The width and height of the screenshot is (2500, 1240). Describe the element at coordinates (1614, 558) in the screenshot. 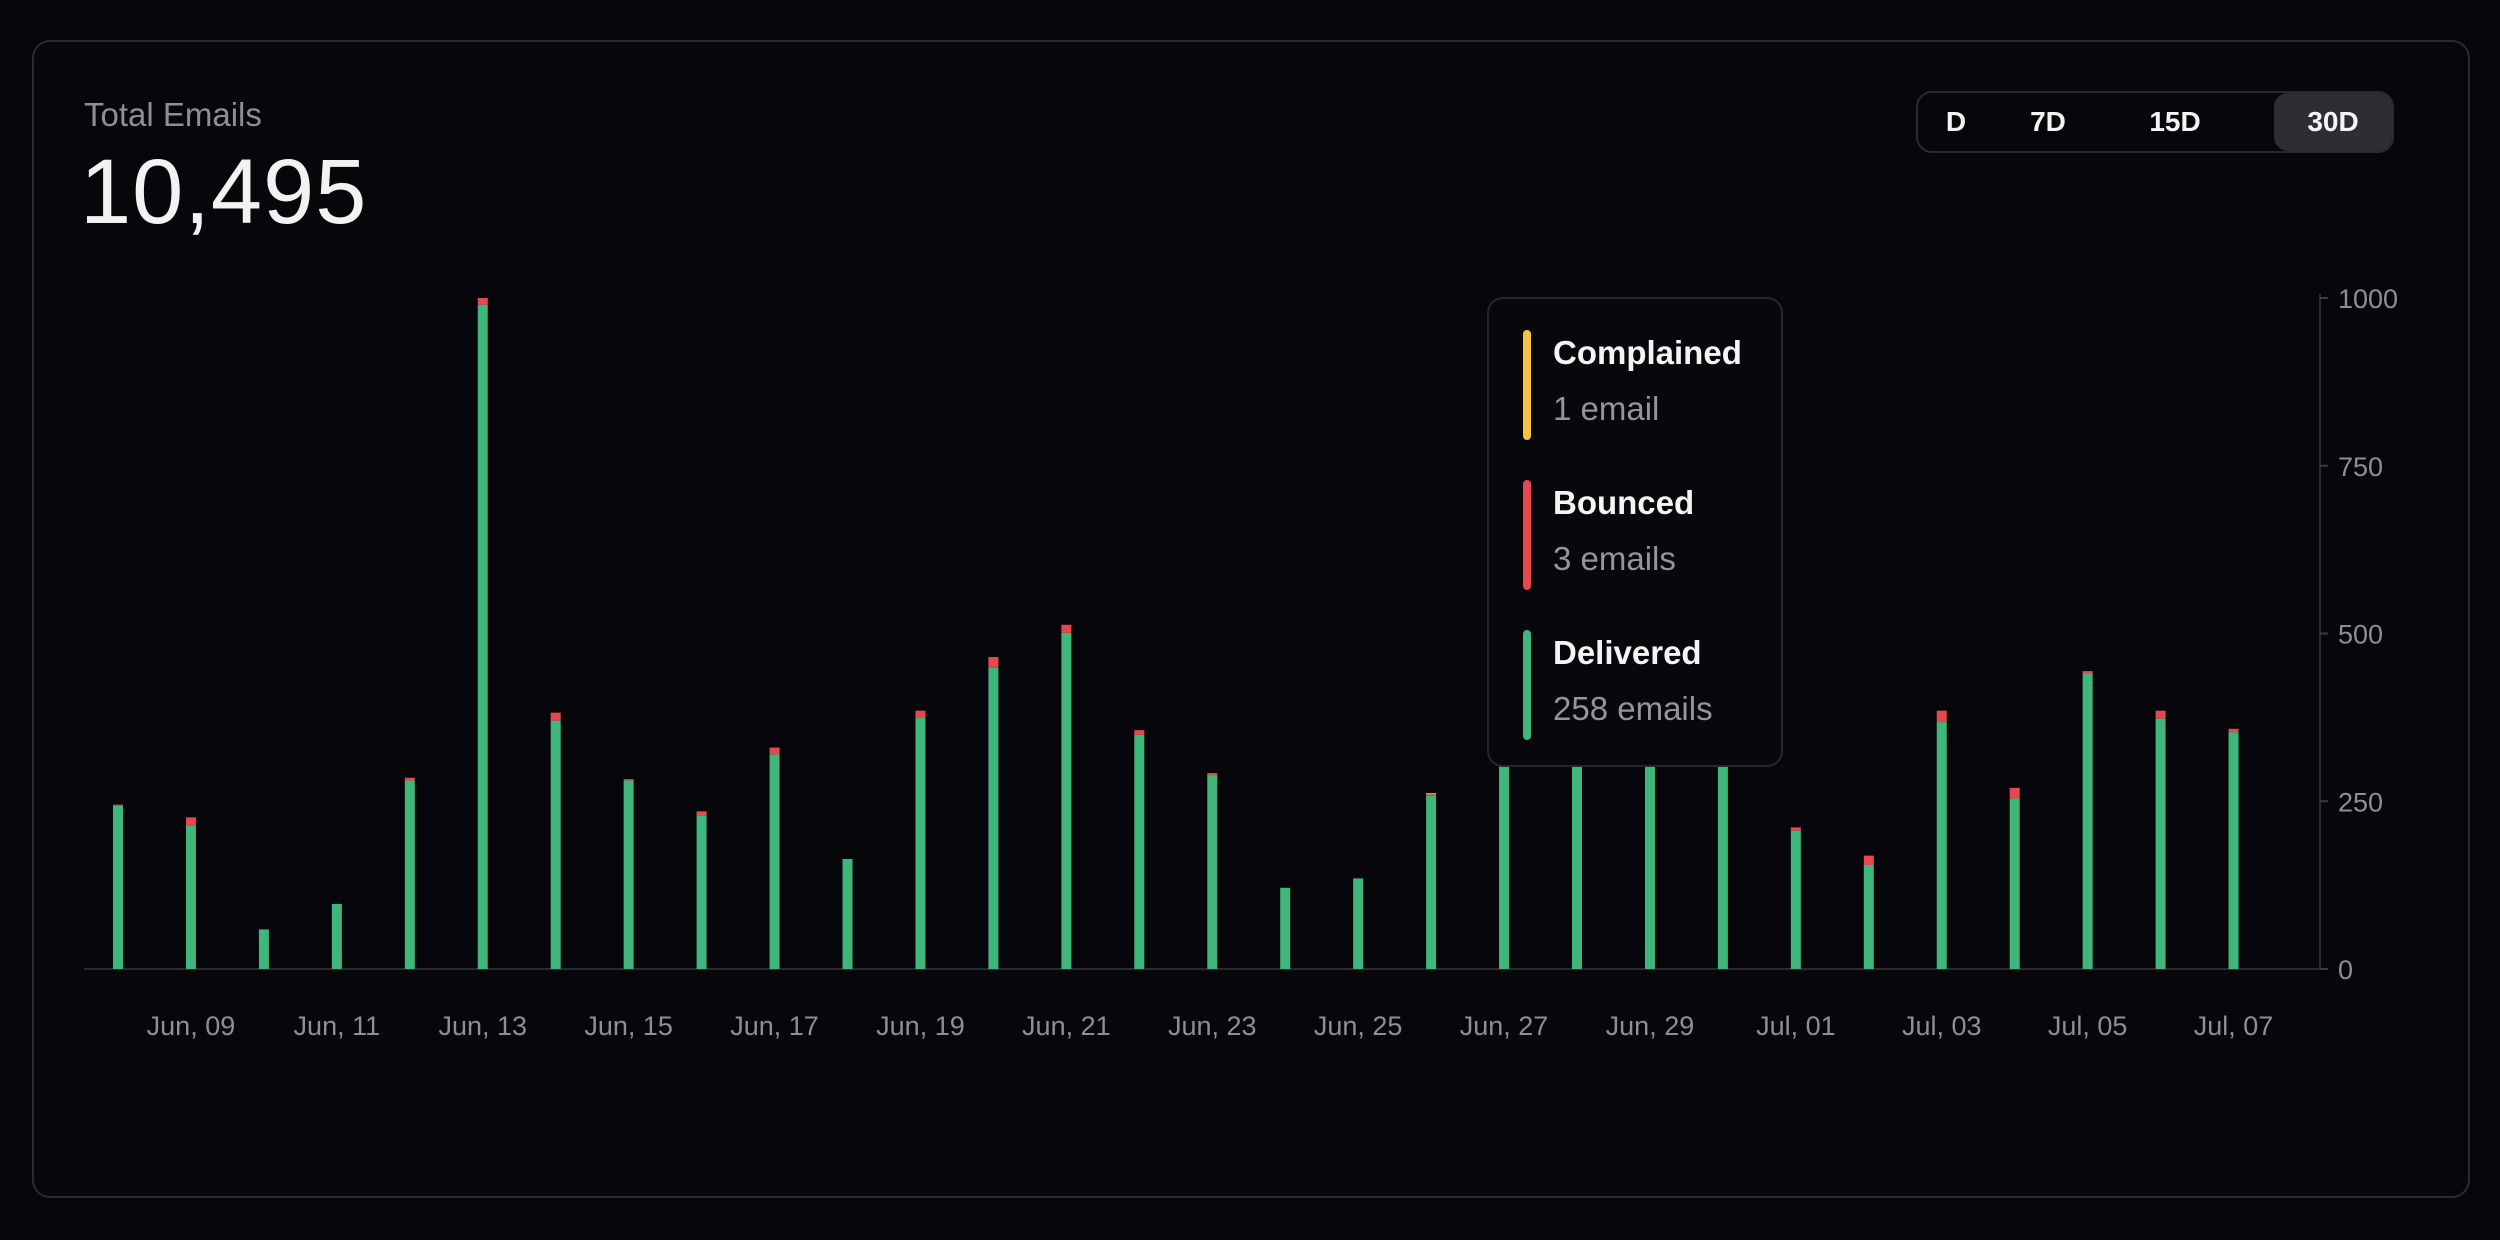

I see `tooltip-value: 3 emails` at that location.